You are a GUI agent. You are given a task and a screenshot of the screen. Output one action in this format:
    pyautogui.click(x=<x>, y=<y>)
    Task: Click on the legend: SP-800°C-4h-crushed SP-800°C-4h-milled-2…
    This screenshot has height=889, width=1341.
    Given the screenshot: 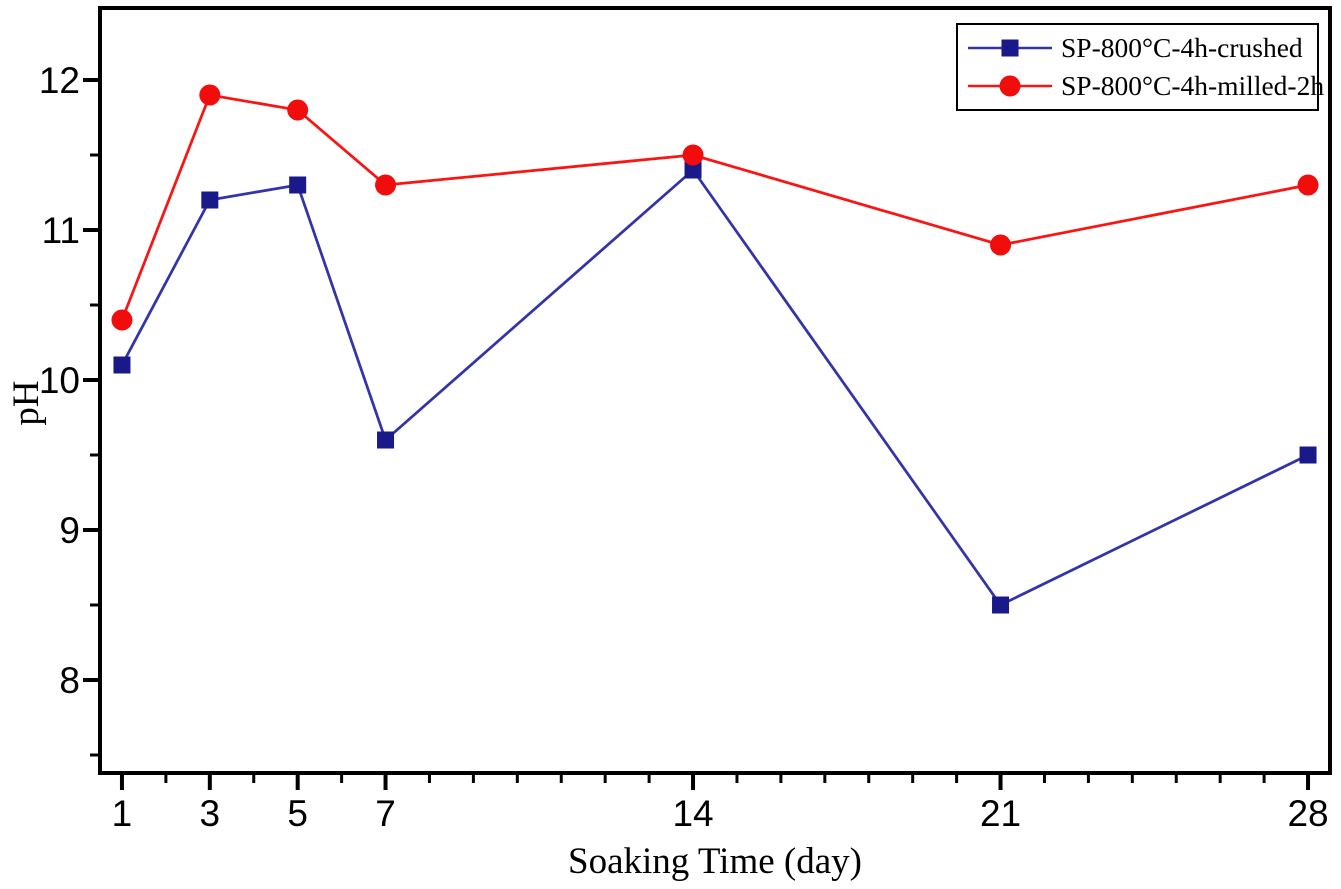 What is the action you would take?
    pyautogui.click(x=1140, y=67)
    